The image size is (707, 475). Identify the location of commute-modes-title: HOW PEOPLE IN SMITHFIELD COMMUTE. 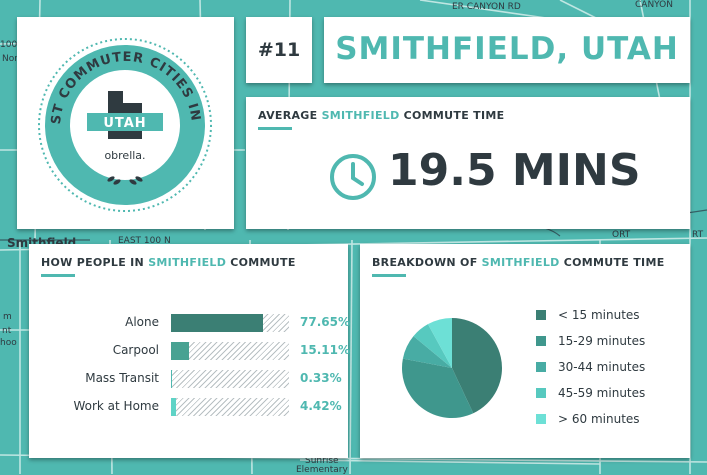
(168, 262).